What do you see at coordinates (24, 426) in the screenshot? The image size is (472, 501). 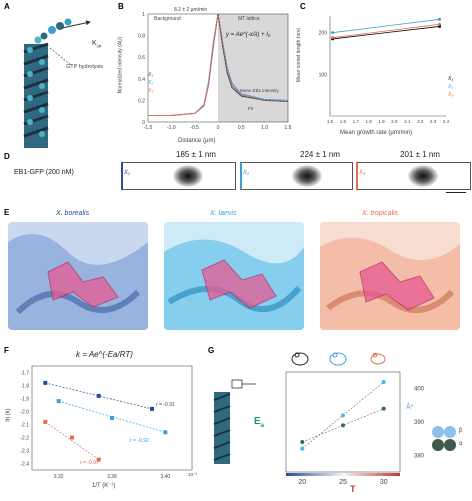 I see `y-tick-label: -2.1` at bounding box center [24, 426].